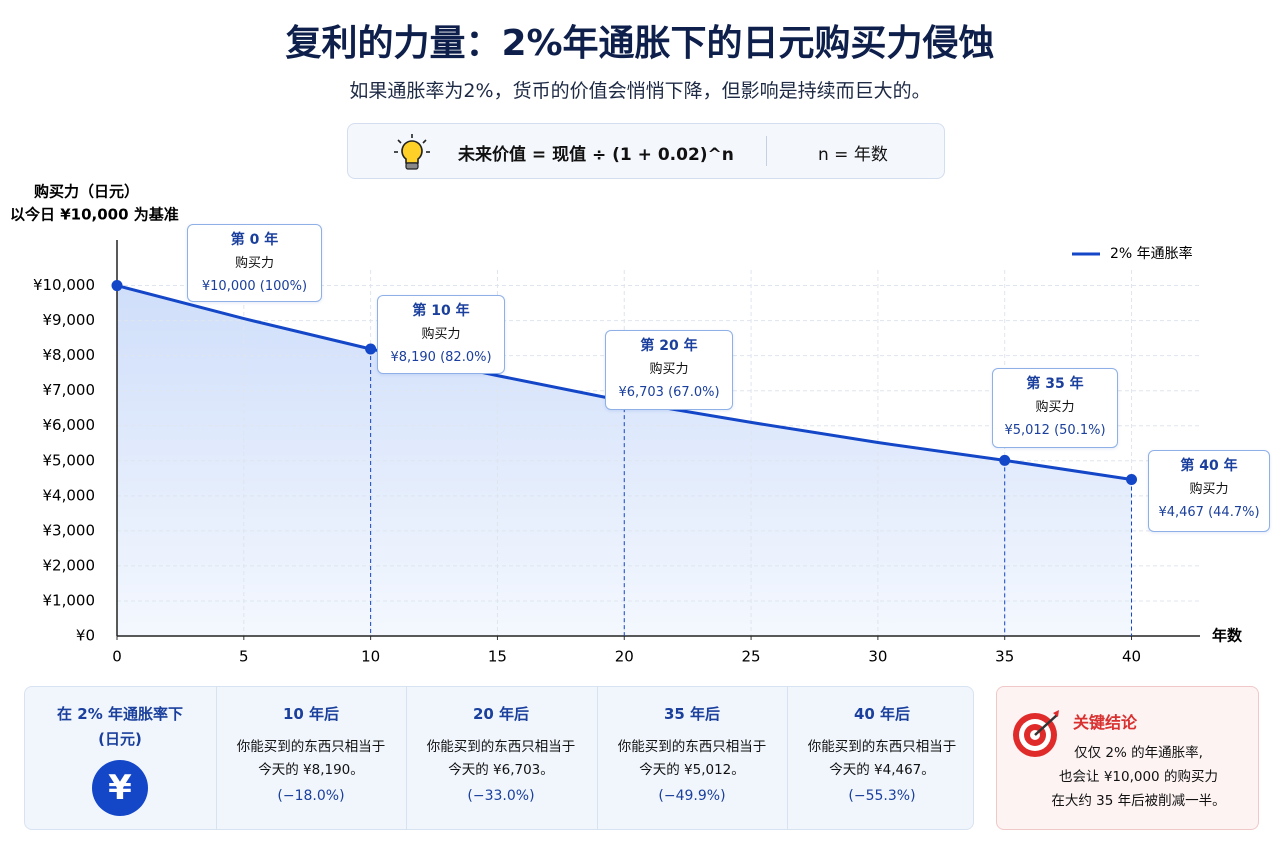 The height and width of the screenshot is (853, 1280). What do you see at coordinates (441, 311) in the screenshot?
I see `annotation-title: 第 10 年` at bounding box center [441, 311].